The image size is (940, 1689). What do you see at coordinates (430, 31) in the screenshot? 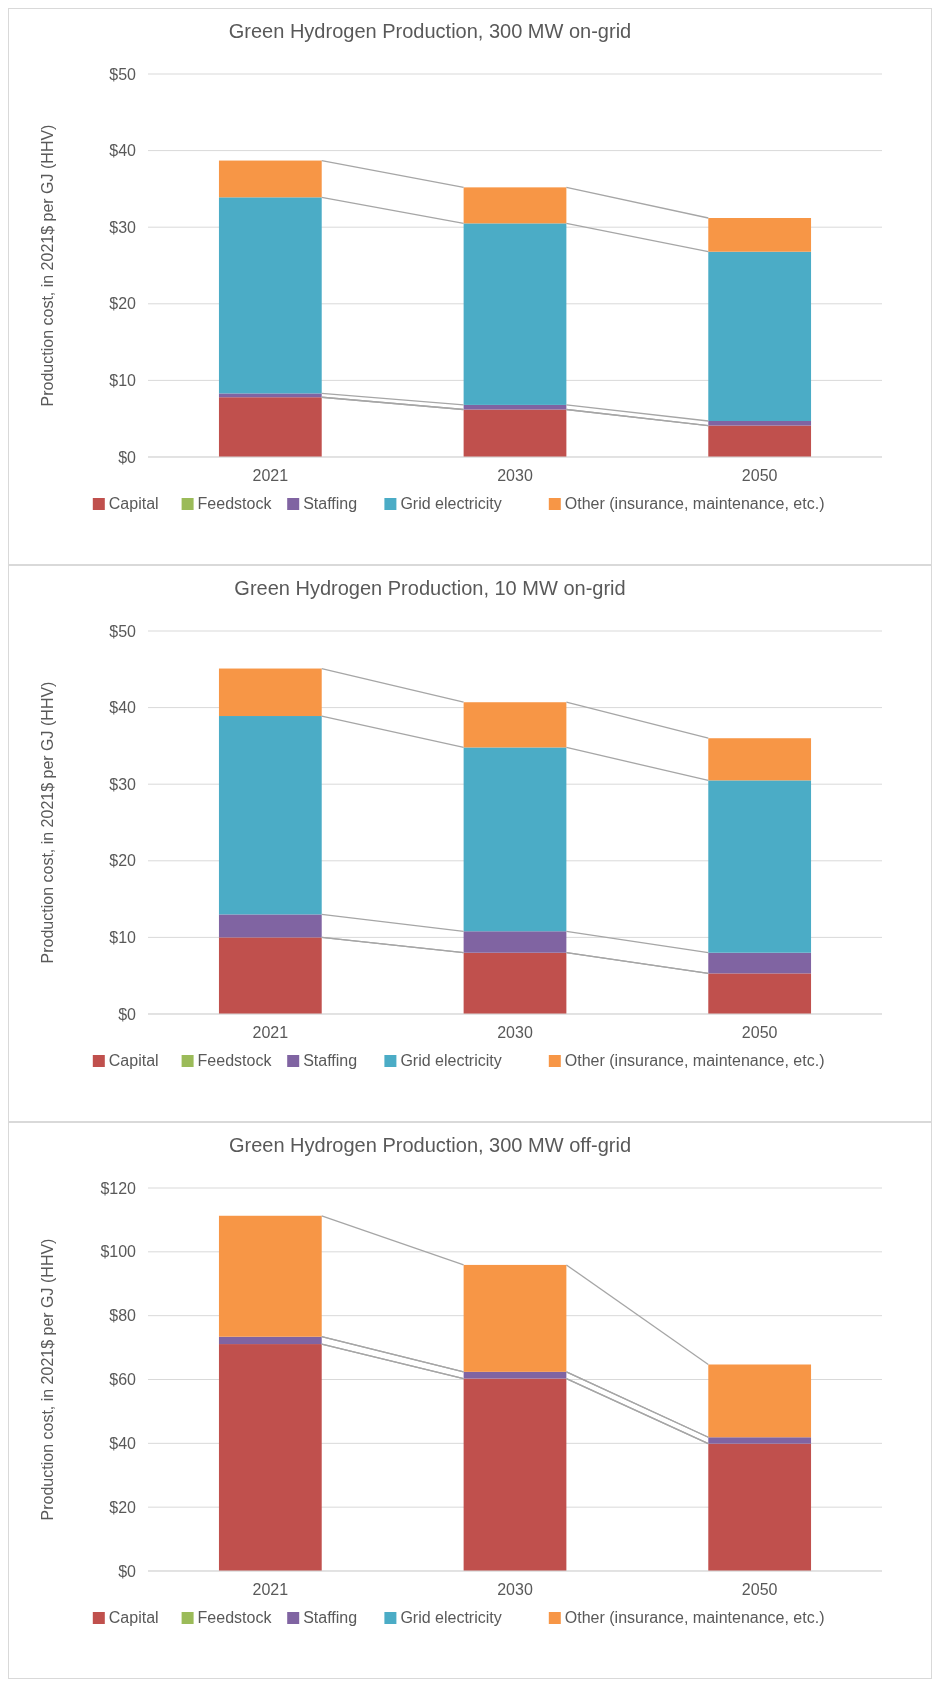
I see `chart-title: Green Hydrogen Production, 300 MW on-grid` at bounding box center [430, 31].